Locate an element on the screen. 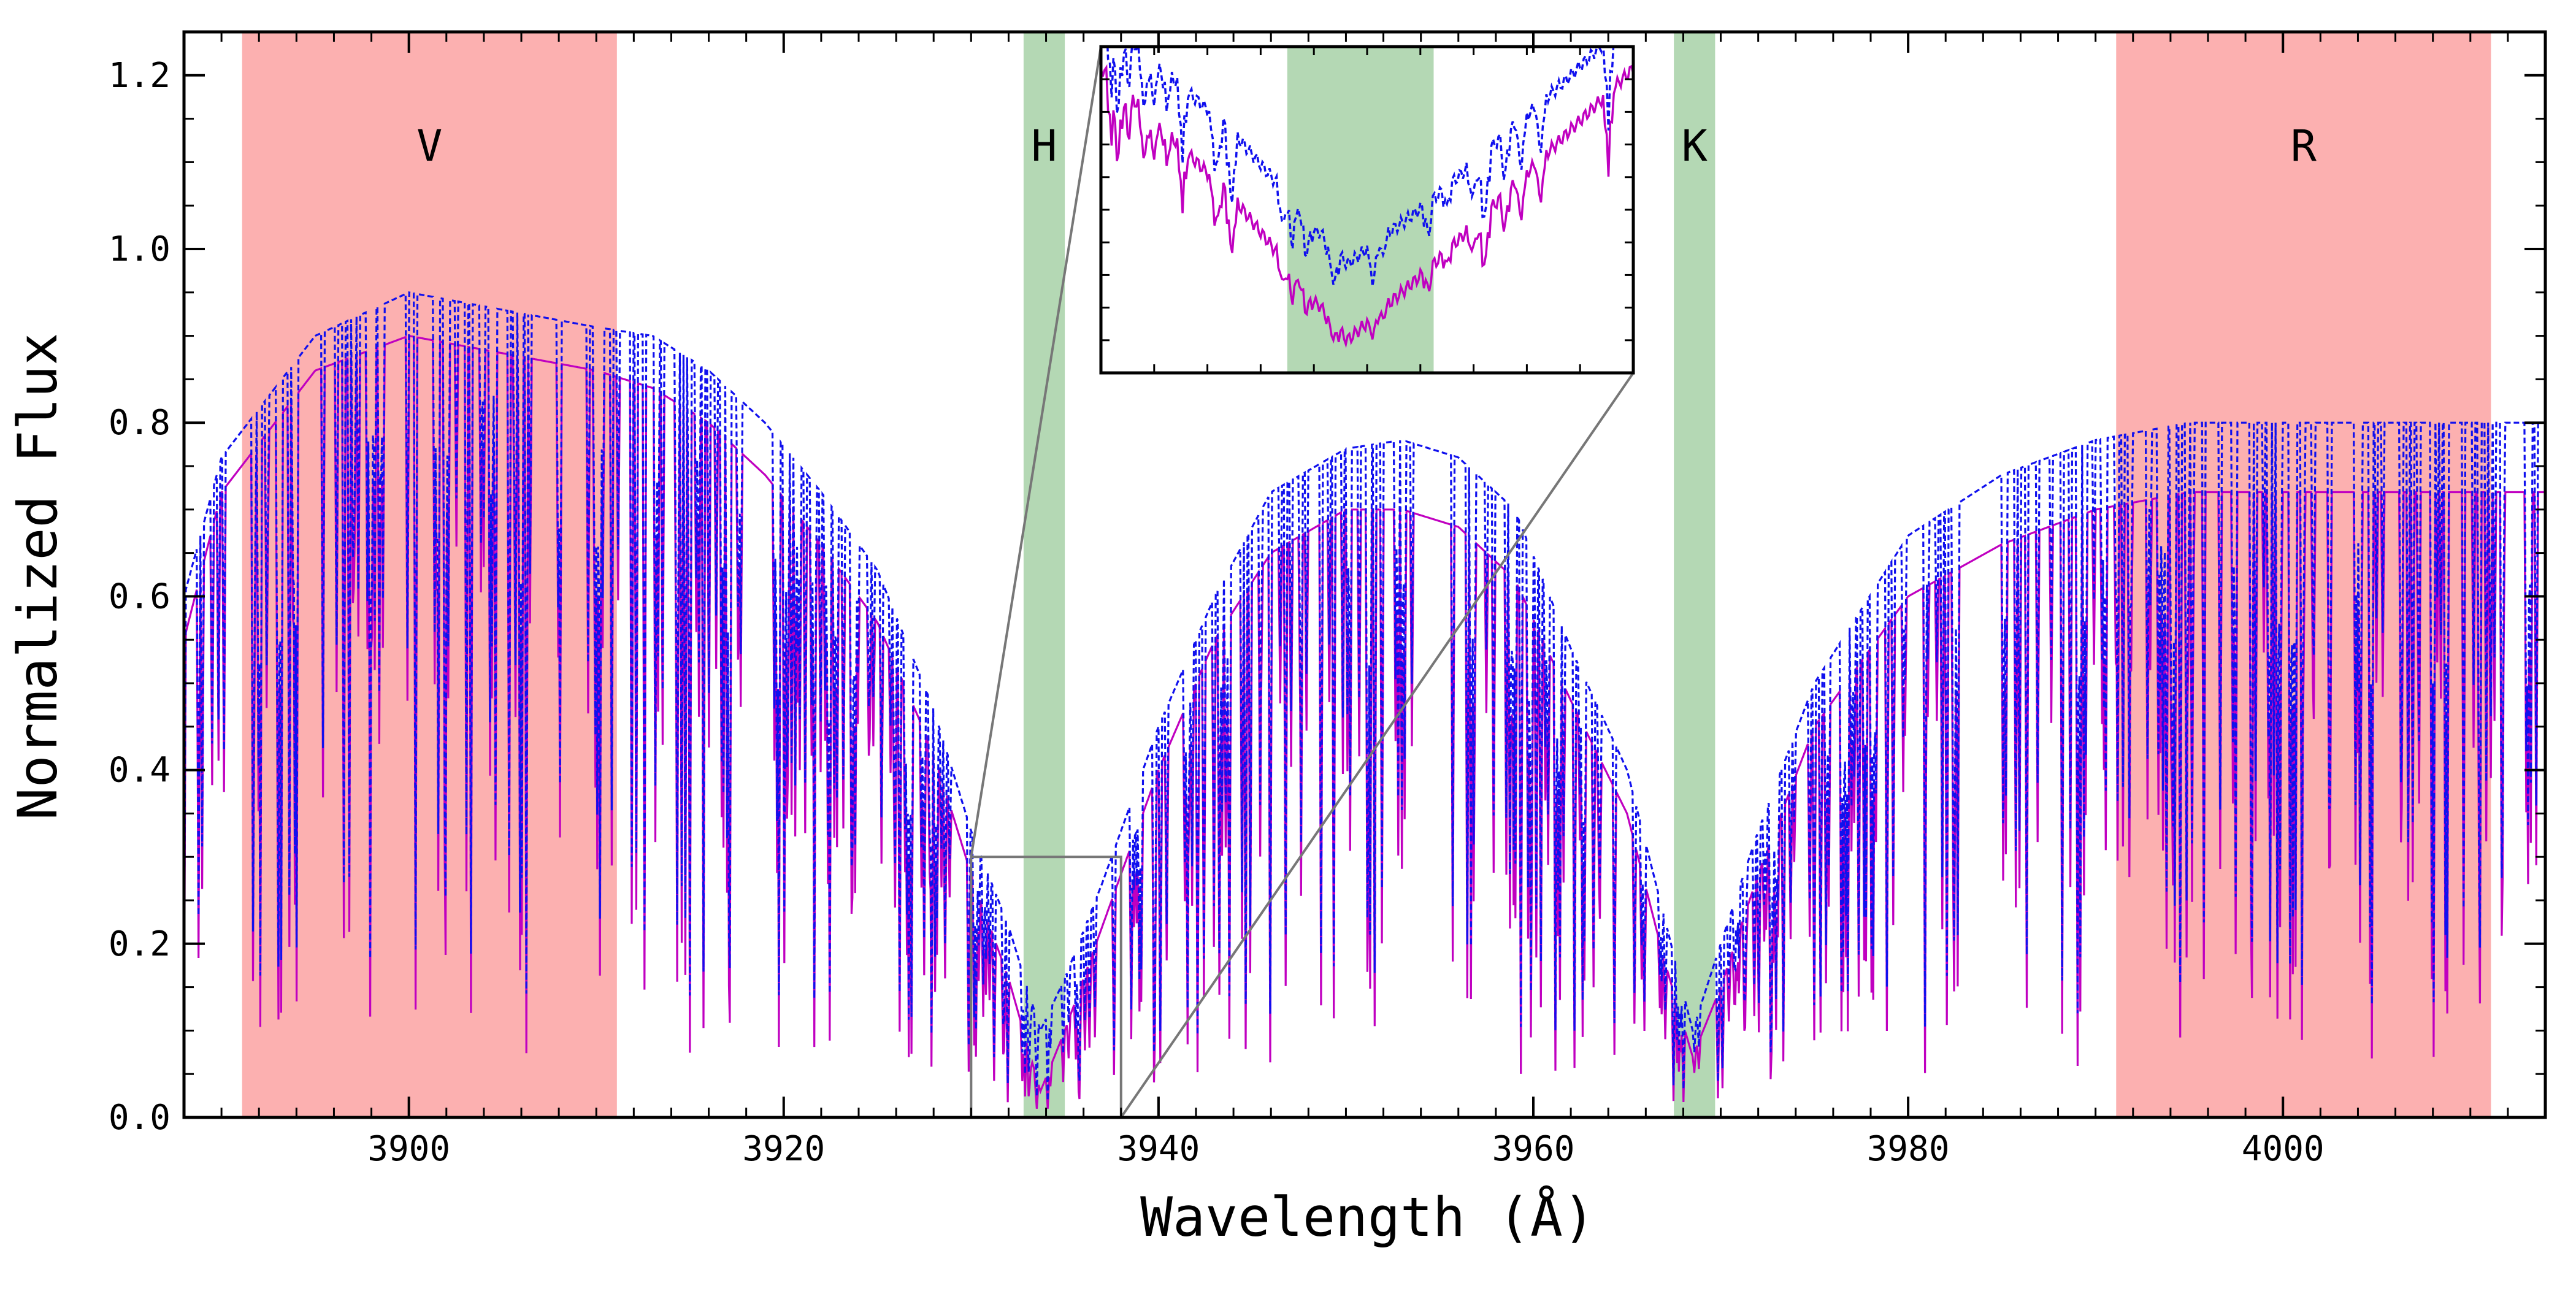 Image resolution: width=2576 pixels, height=1291 pixels. inset-series-dashed is located at coordinates (1360, 167).